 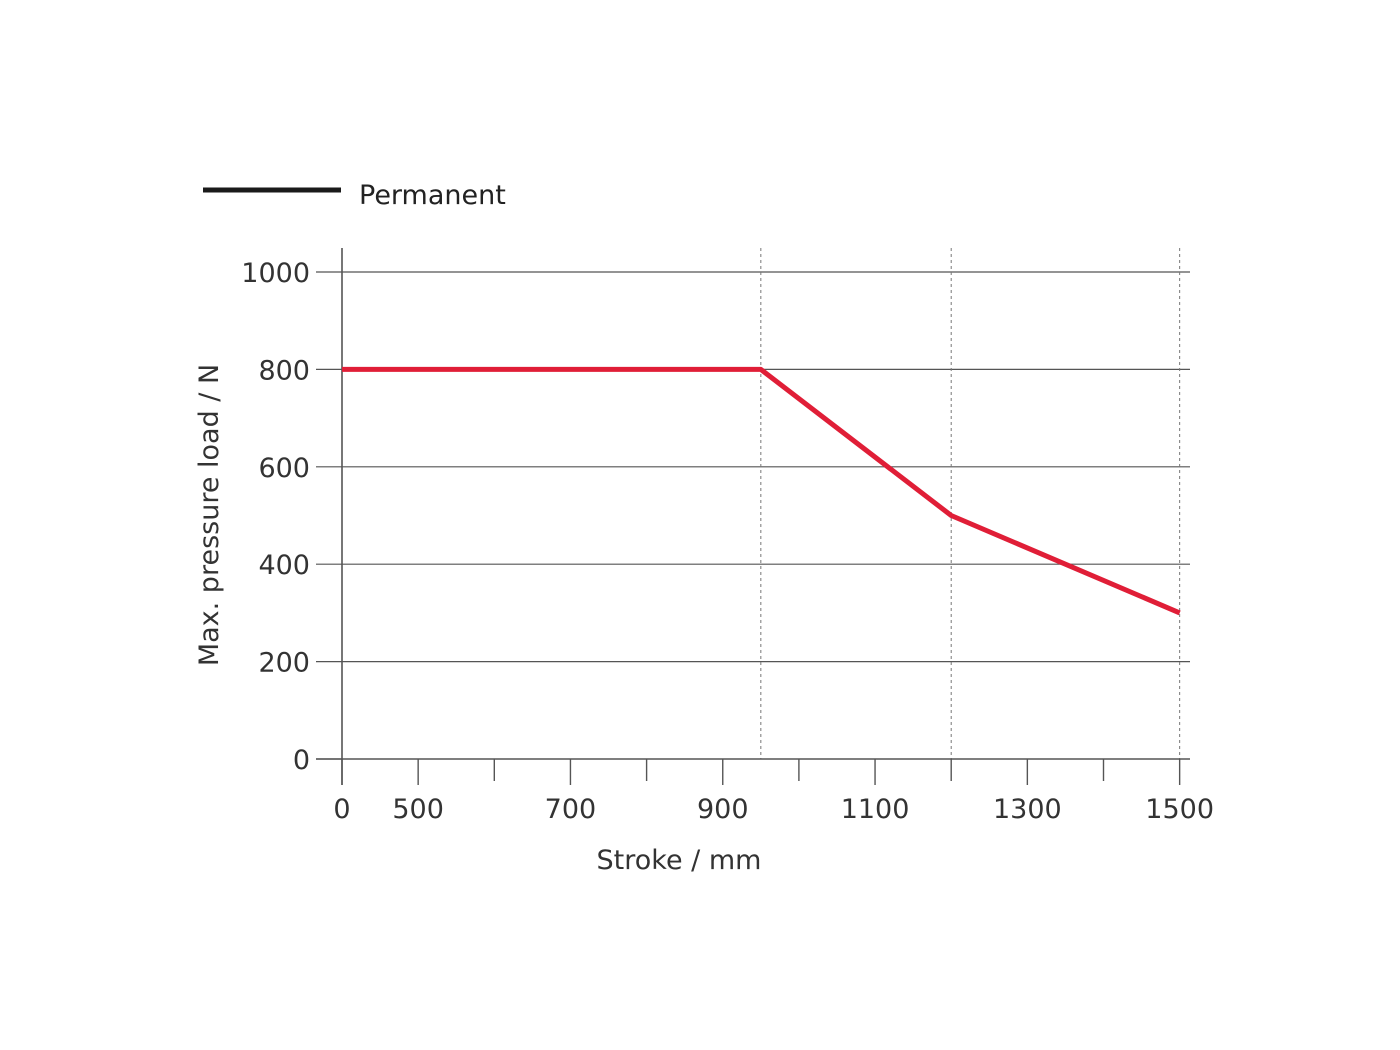 I want to click on x-tick-label: 700, so click(x=571, y=809).